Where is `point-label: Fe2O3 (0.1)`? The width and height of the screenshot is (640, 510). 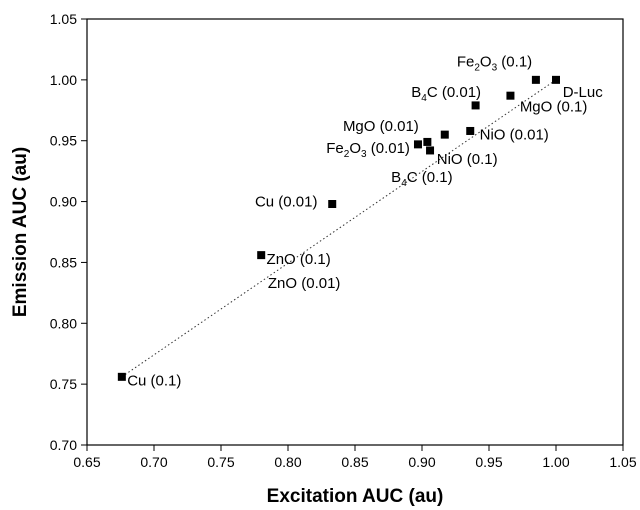 point-label: Fe2O3 (0.1) is located at coordinates (494, 64).